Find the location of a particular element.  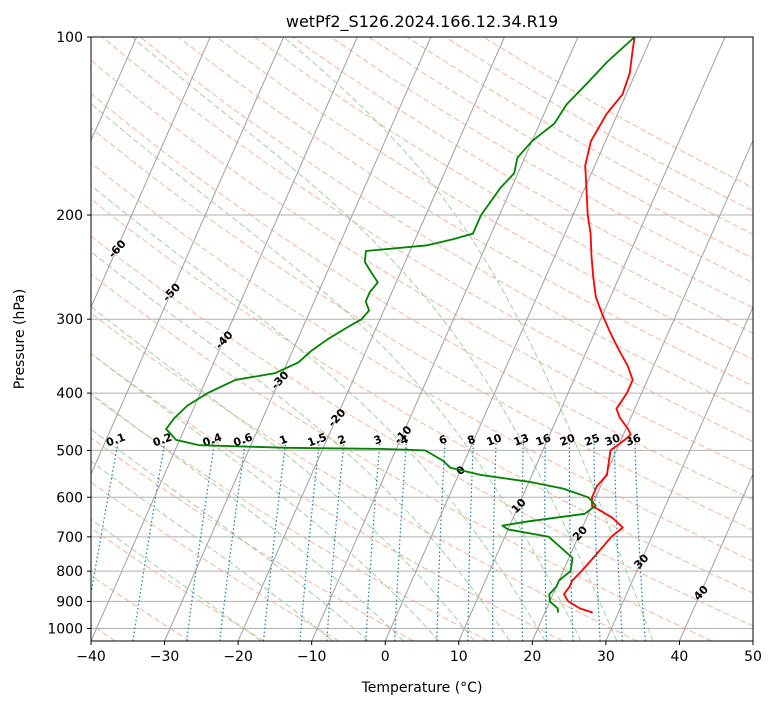

y-tick-label: 700 is located at coordinates (69, 538).